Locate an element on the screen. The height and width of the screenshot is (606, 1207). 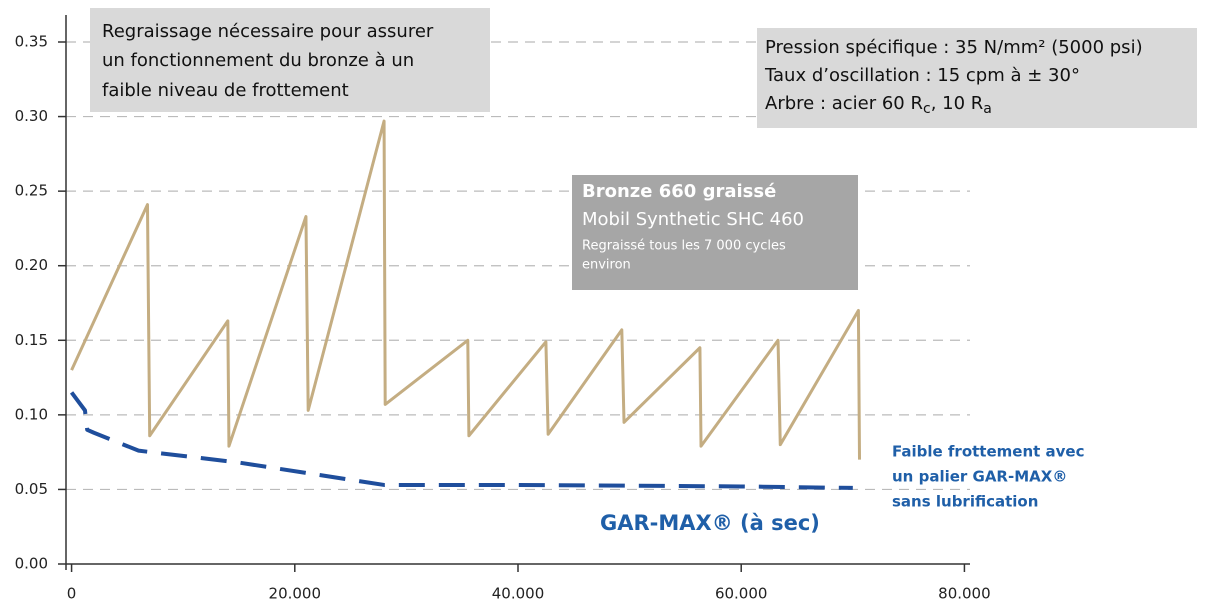
x-tick-label: 20.000 is located at coordinates (295, 594).